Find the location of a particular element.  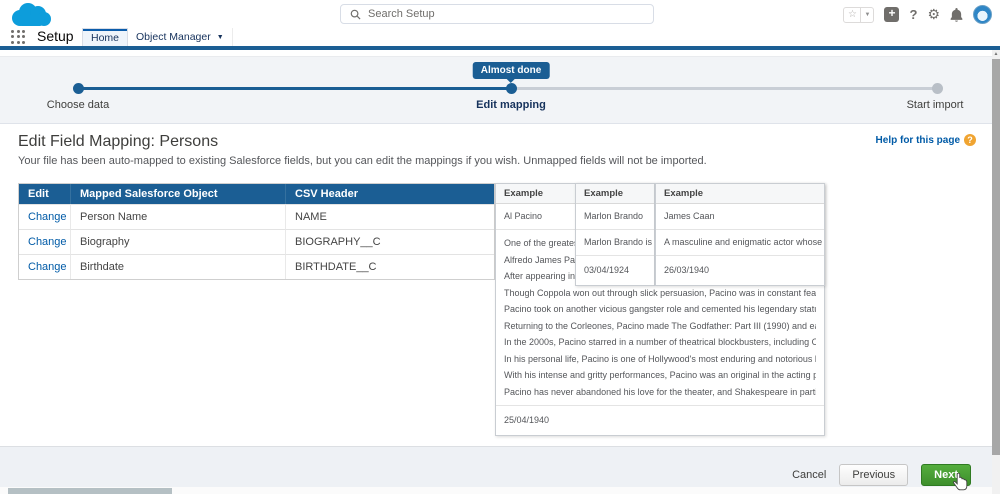

favorites-caret-icon: ▼ is located at coordinates (868, 14).